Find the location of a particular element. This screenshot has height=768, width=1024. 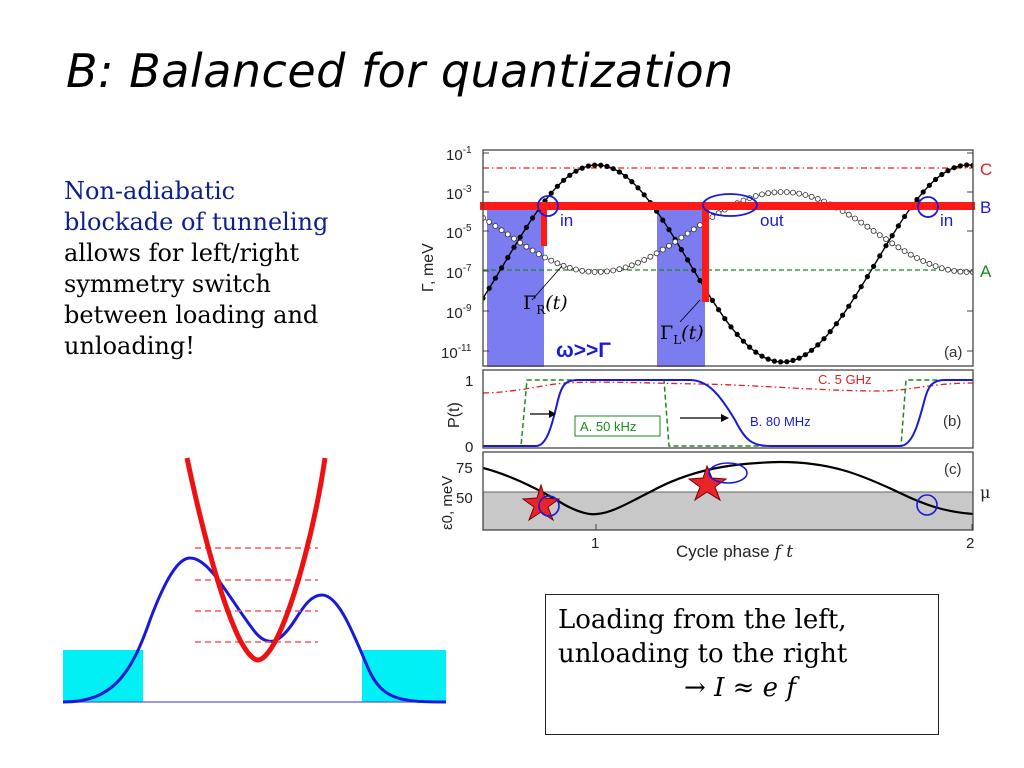

label-b-80mhz: B. 80 MHz is located at coordinates (780, 421).